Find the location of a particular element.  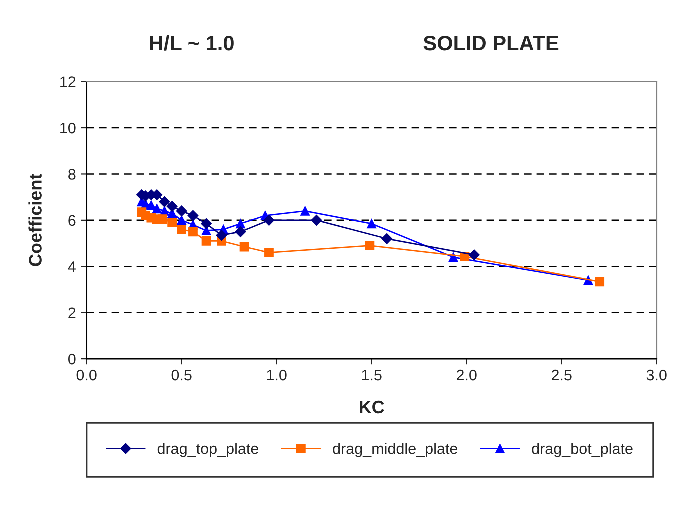

x-tick-label: 2.0 is located at coordinates (466, 375).